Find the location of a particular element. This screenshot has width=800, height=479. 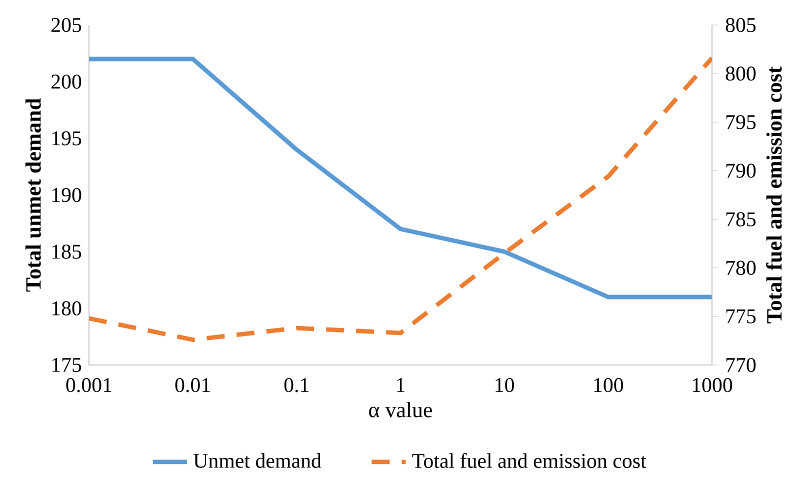

x-axis-title: α value is located at coordinates (400, 410).